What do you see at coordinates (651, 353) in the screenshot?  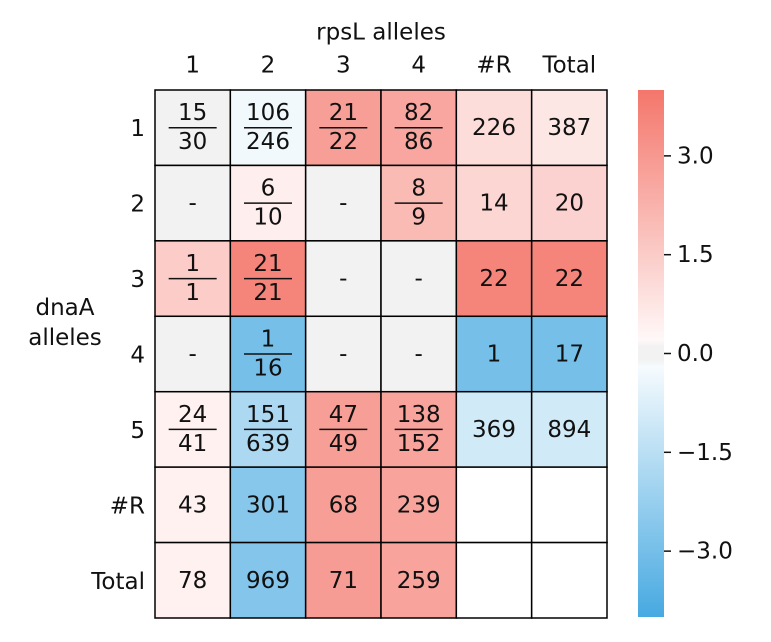 I see `colorbar` at bounding box center [651, 353].